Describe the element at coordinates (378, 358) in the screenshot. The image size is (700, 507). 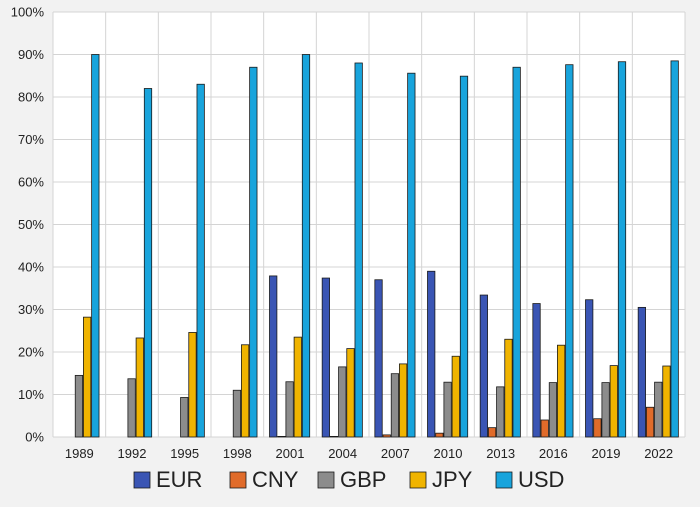
I see `bar-eur-2007` at that location.